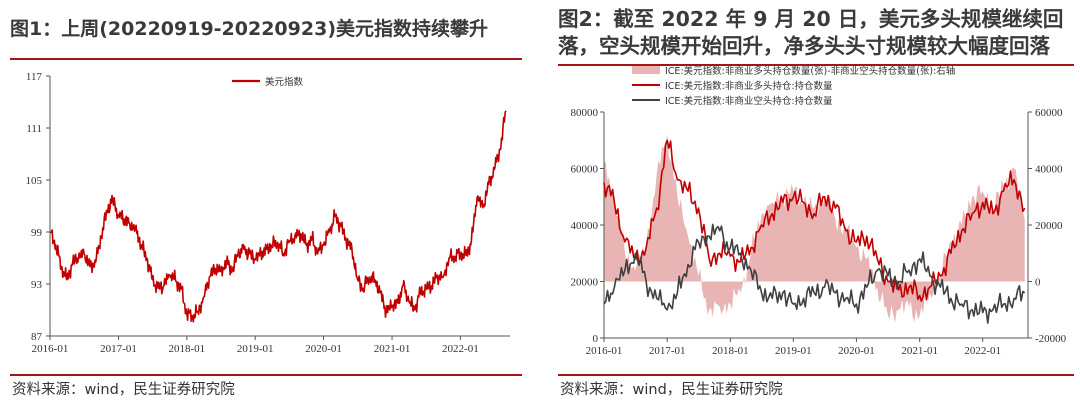  What do you see at coordinates (34, 181) in the screenshot?
I see `y-tick-label: 105` at bounding box center [34, 181].